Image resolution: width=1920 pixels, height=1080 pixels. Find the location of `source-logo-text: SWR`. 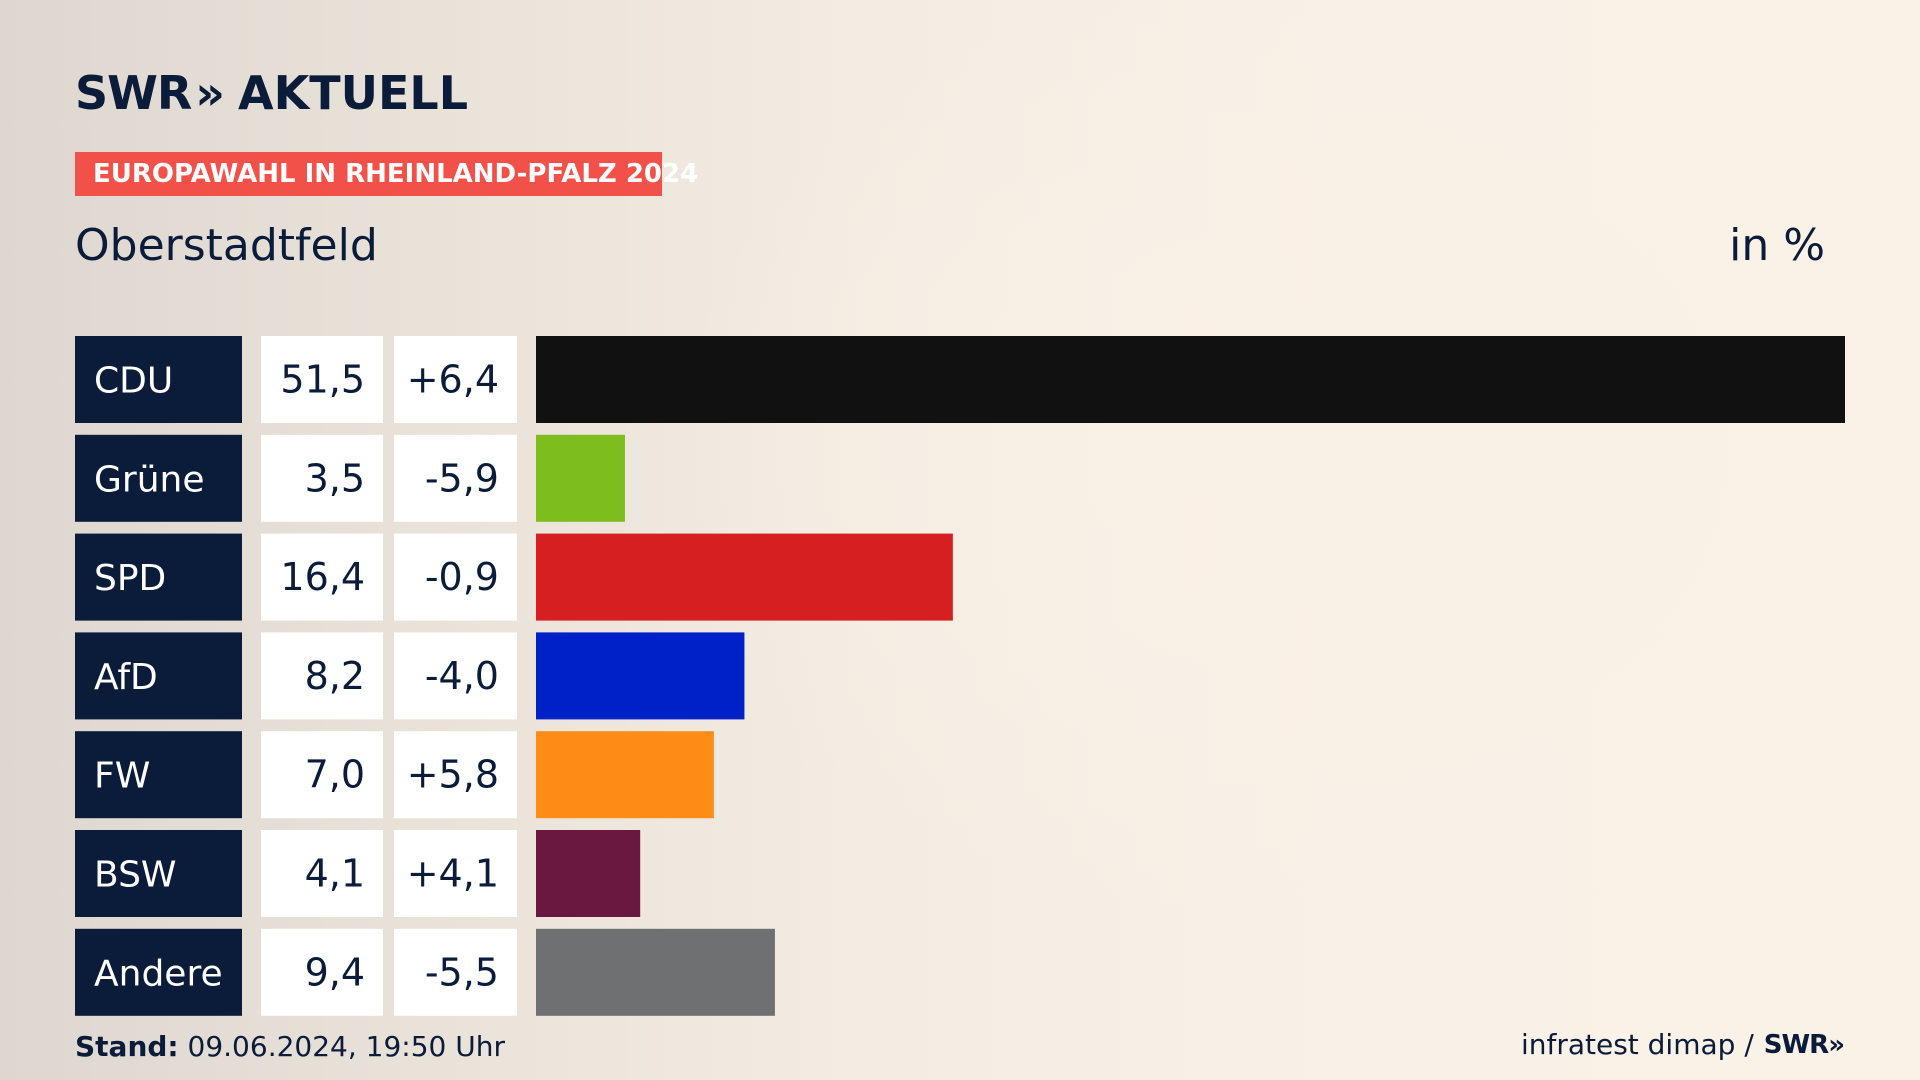

source-logo-text: SWR is located at coordinates (1796, 1044).